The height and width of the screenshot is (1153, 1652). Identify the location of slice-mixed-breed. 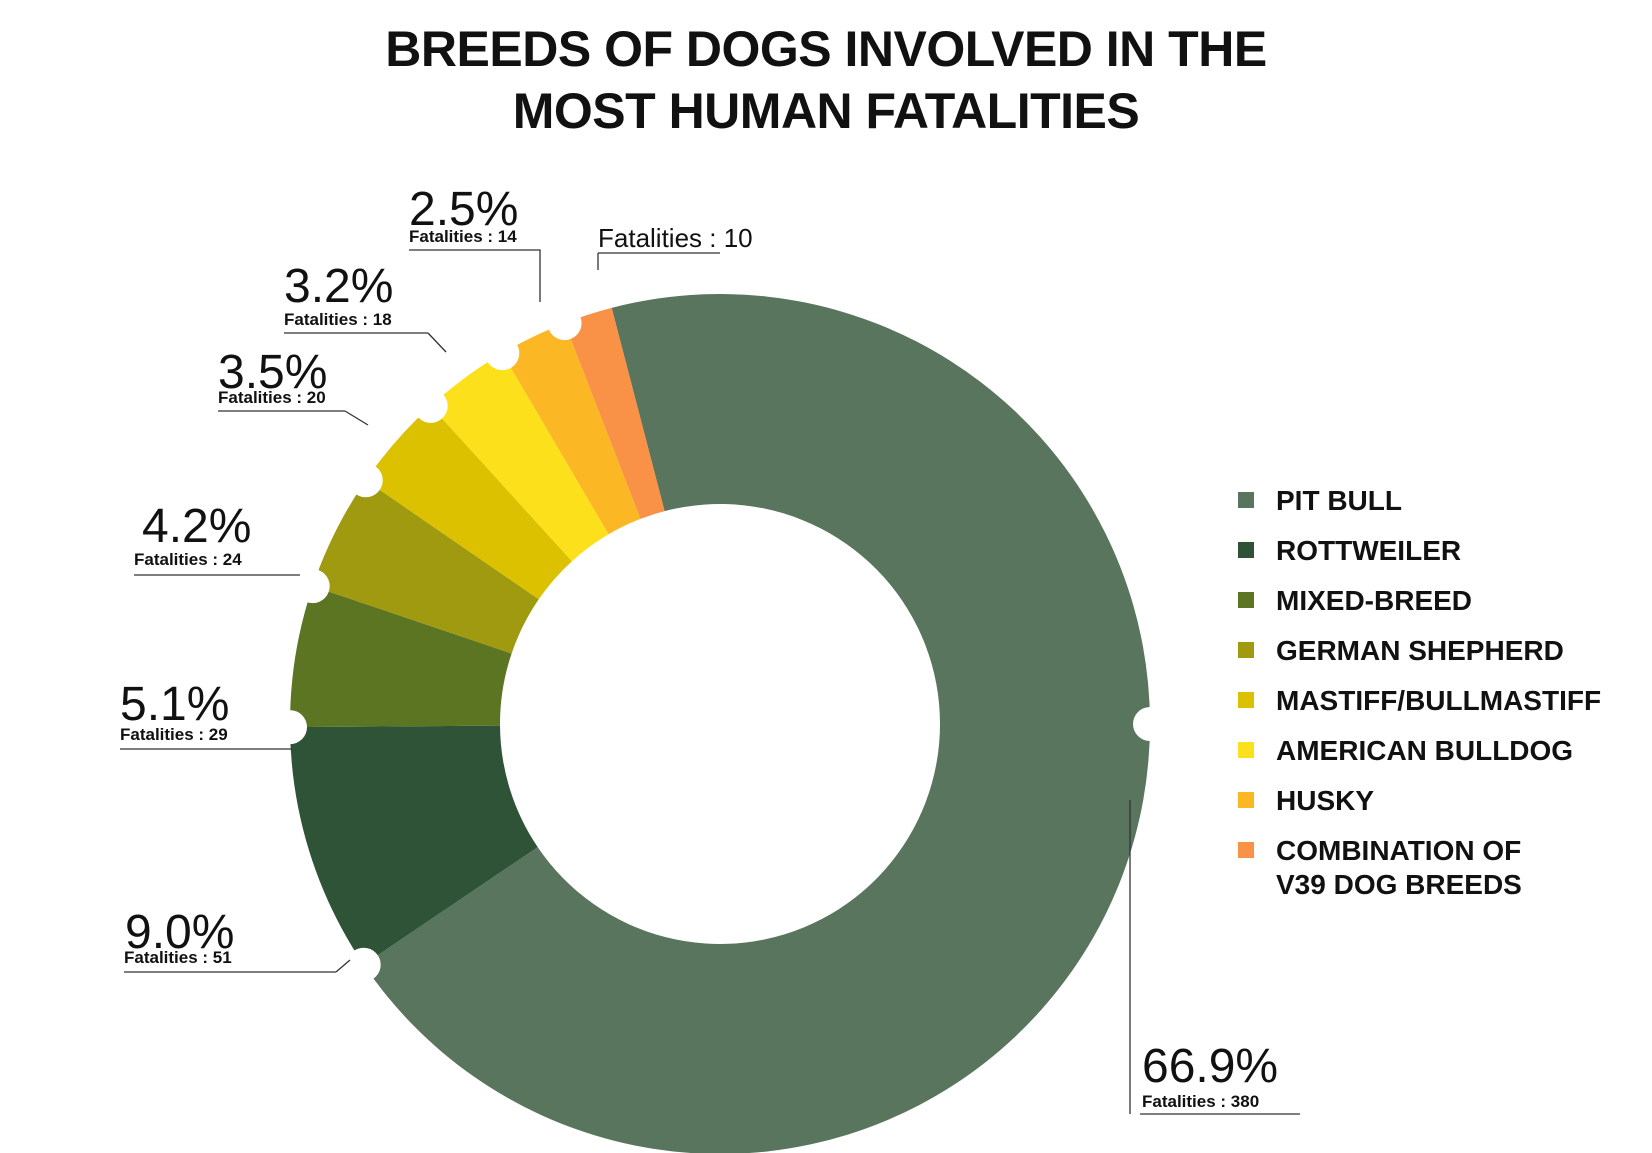
(401, 657).